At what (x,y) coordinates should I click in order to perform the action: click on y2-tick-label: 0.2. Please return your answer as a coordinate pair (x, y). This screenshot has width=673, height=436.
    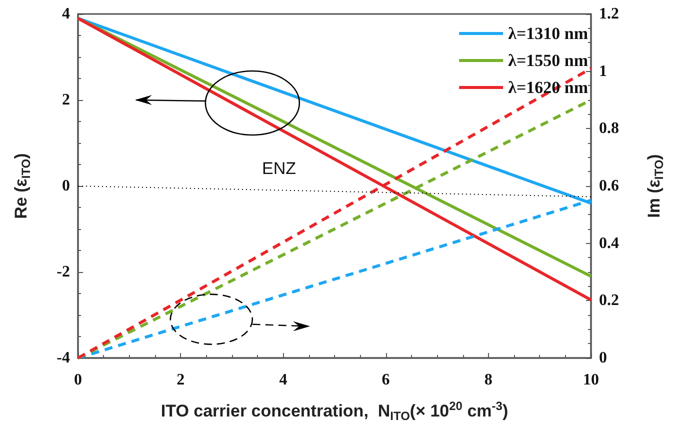
    Looking at the image, I should click on (609, 301).